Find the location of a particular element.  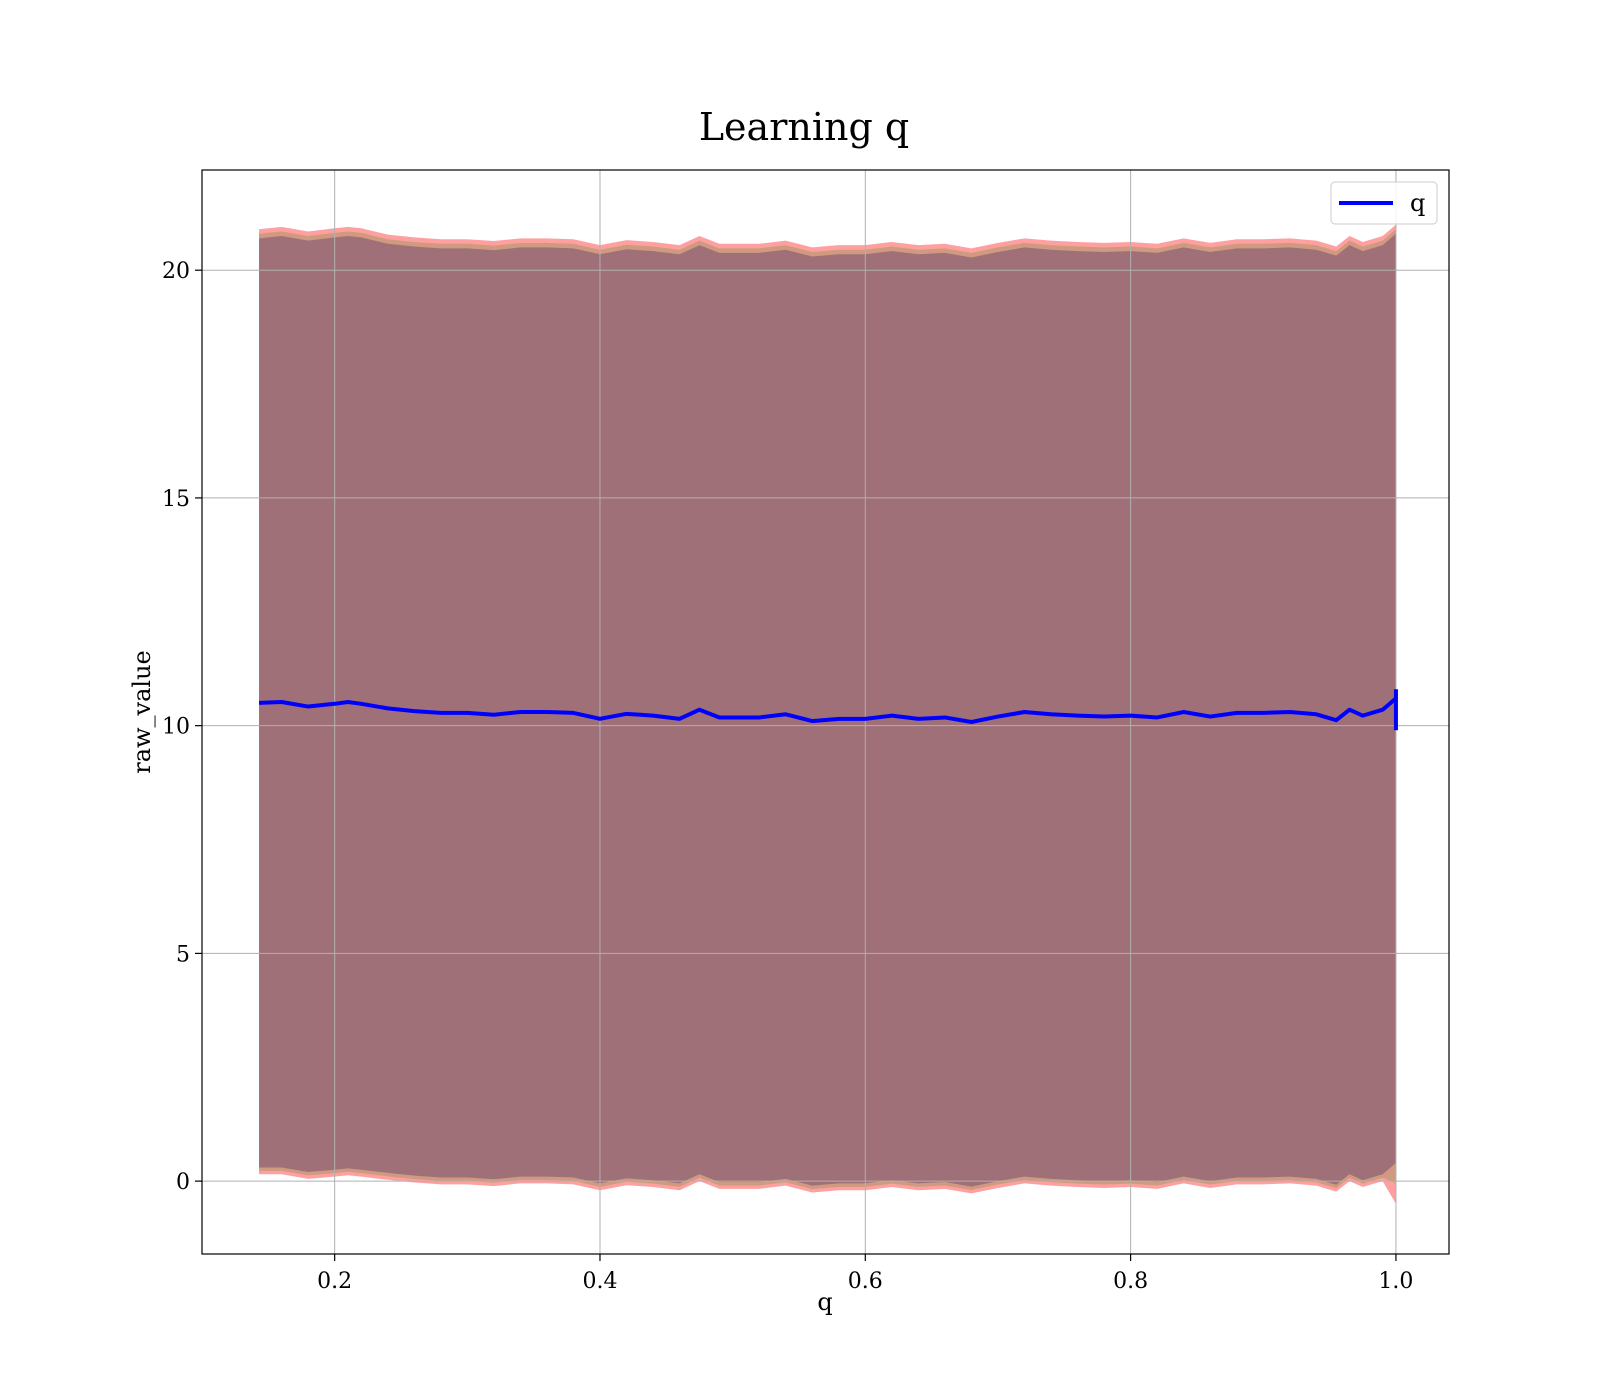

legend-entry-q: q is located at coordinates (1417, 203).